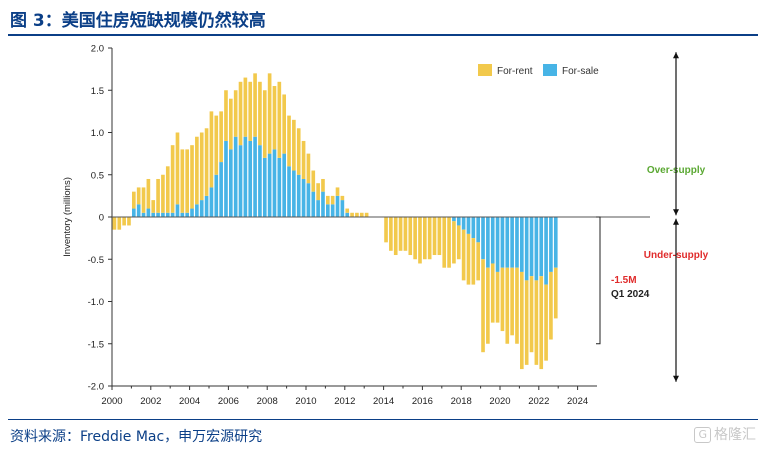  What do you see at coordinates (580, 71) in the screenshot?
I see `legend-label-for-sale: For-sale` at bounding box center [580, 71].